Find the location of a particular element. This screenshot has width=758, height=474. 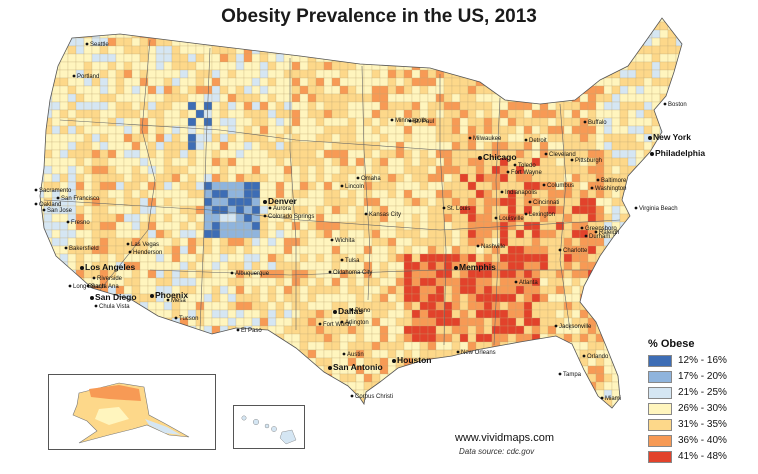

city-dot is located at coordinates (602, 398).